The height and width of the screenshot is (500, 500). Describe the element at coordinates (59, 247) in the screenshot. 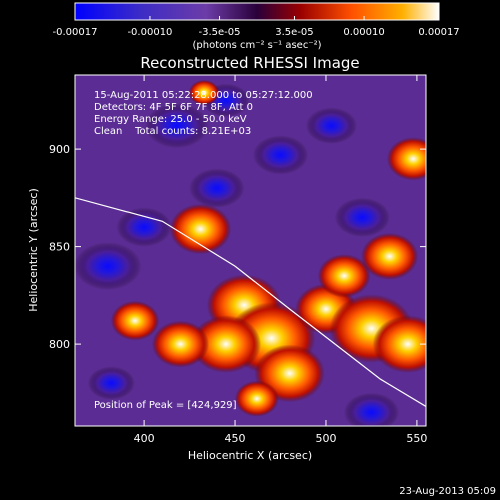

I see `y-tick-label: 850` at that location.